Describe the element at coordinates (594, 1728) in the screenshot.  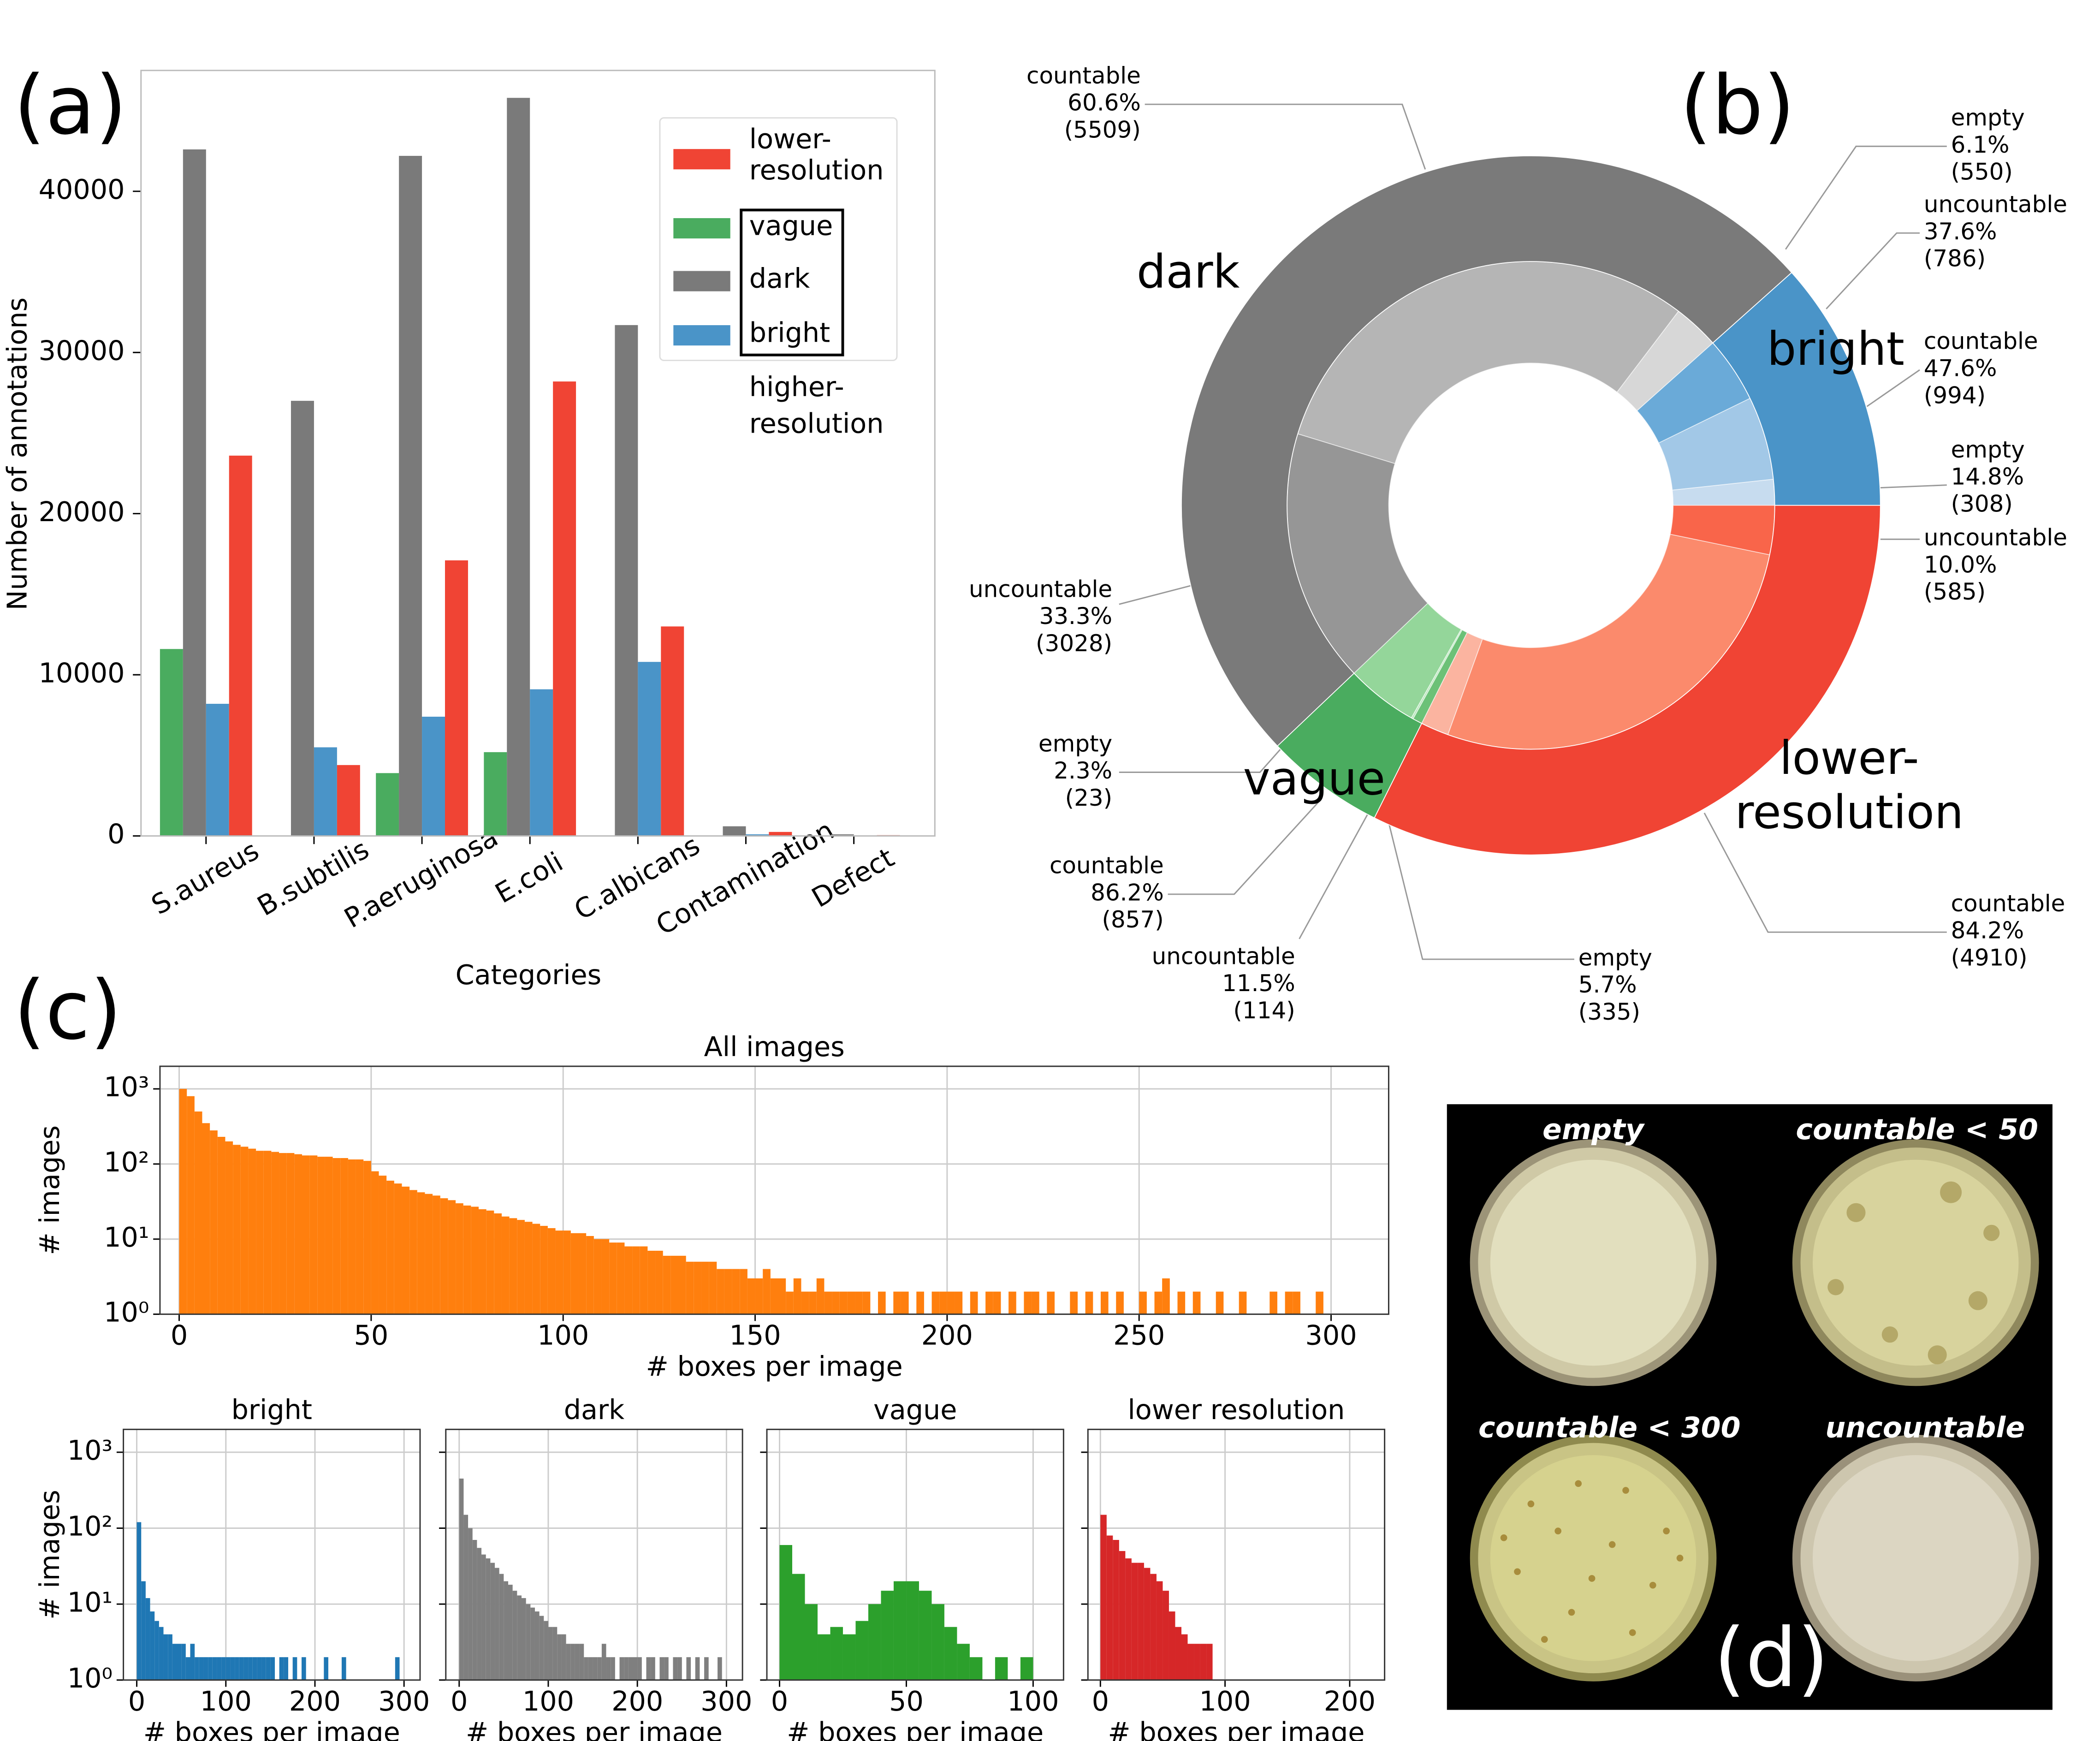
I see `x-axis-label: # boxes per image` at that location.